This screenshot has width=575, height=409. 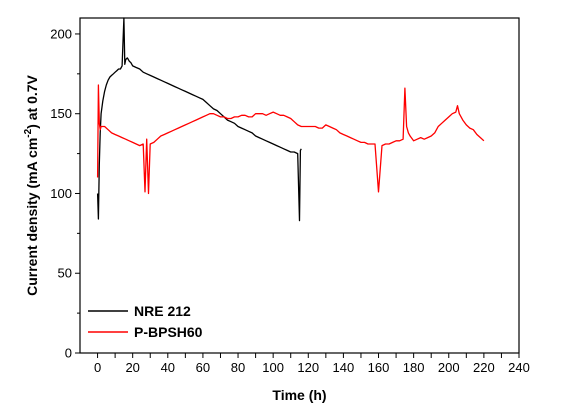 What do you see at coordinates (168, 332) in the screenshot?
I see `legend-label-pbpsh60: P-BPSH60` at bounding box center [168, 332].